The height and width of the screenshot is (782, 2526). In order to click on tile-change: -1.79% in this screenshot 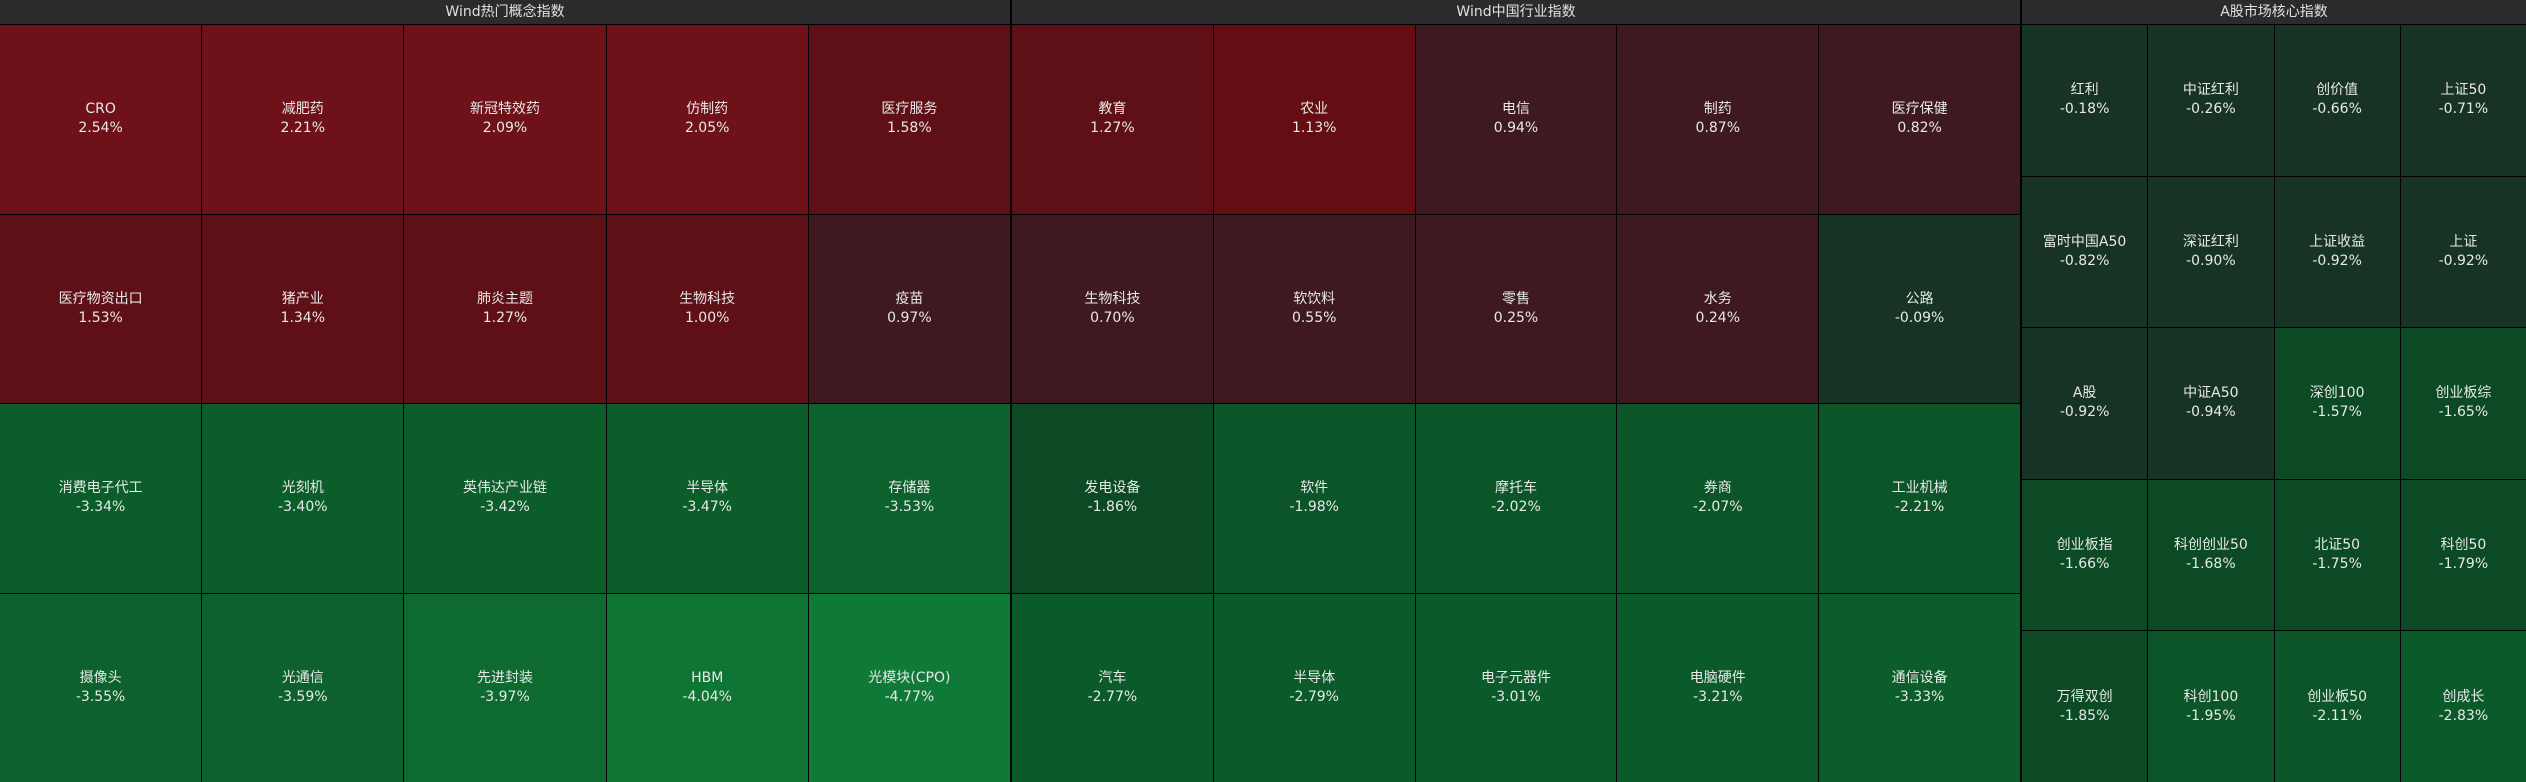, I will do `click(2463, 564)`.